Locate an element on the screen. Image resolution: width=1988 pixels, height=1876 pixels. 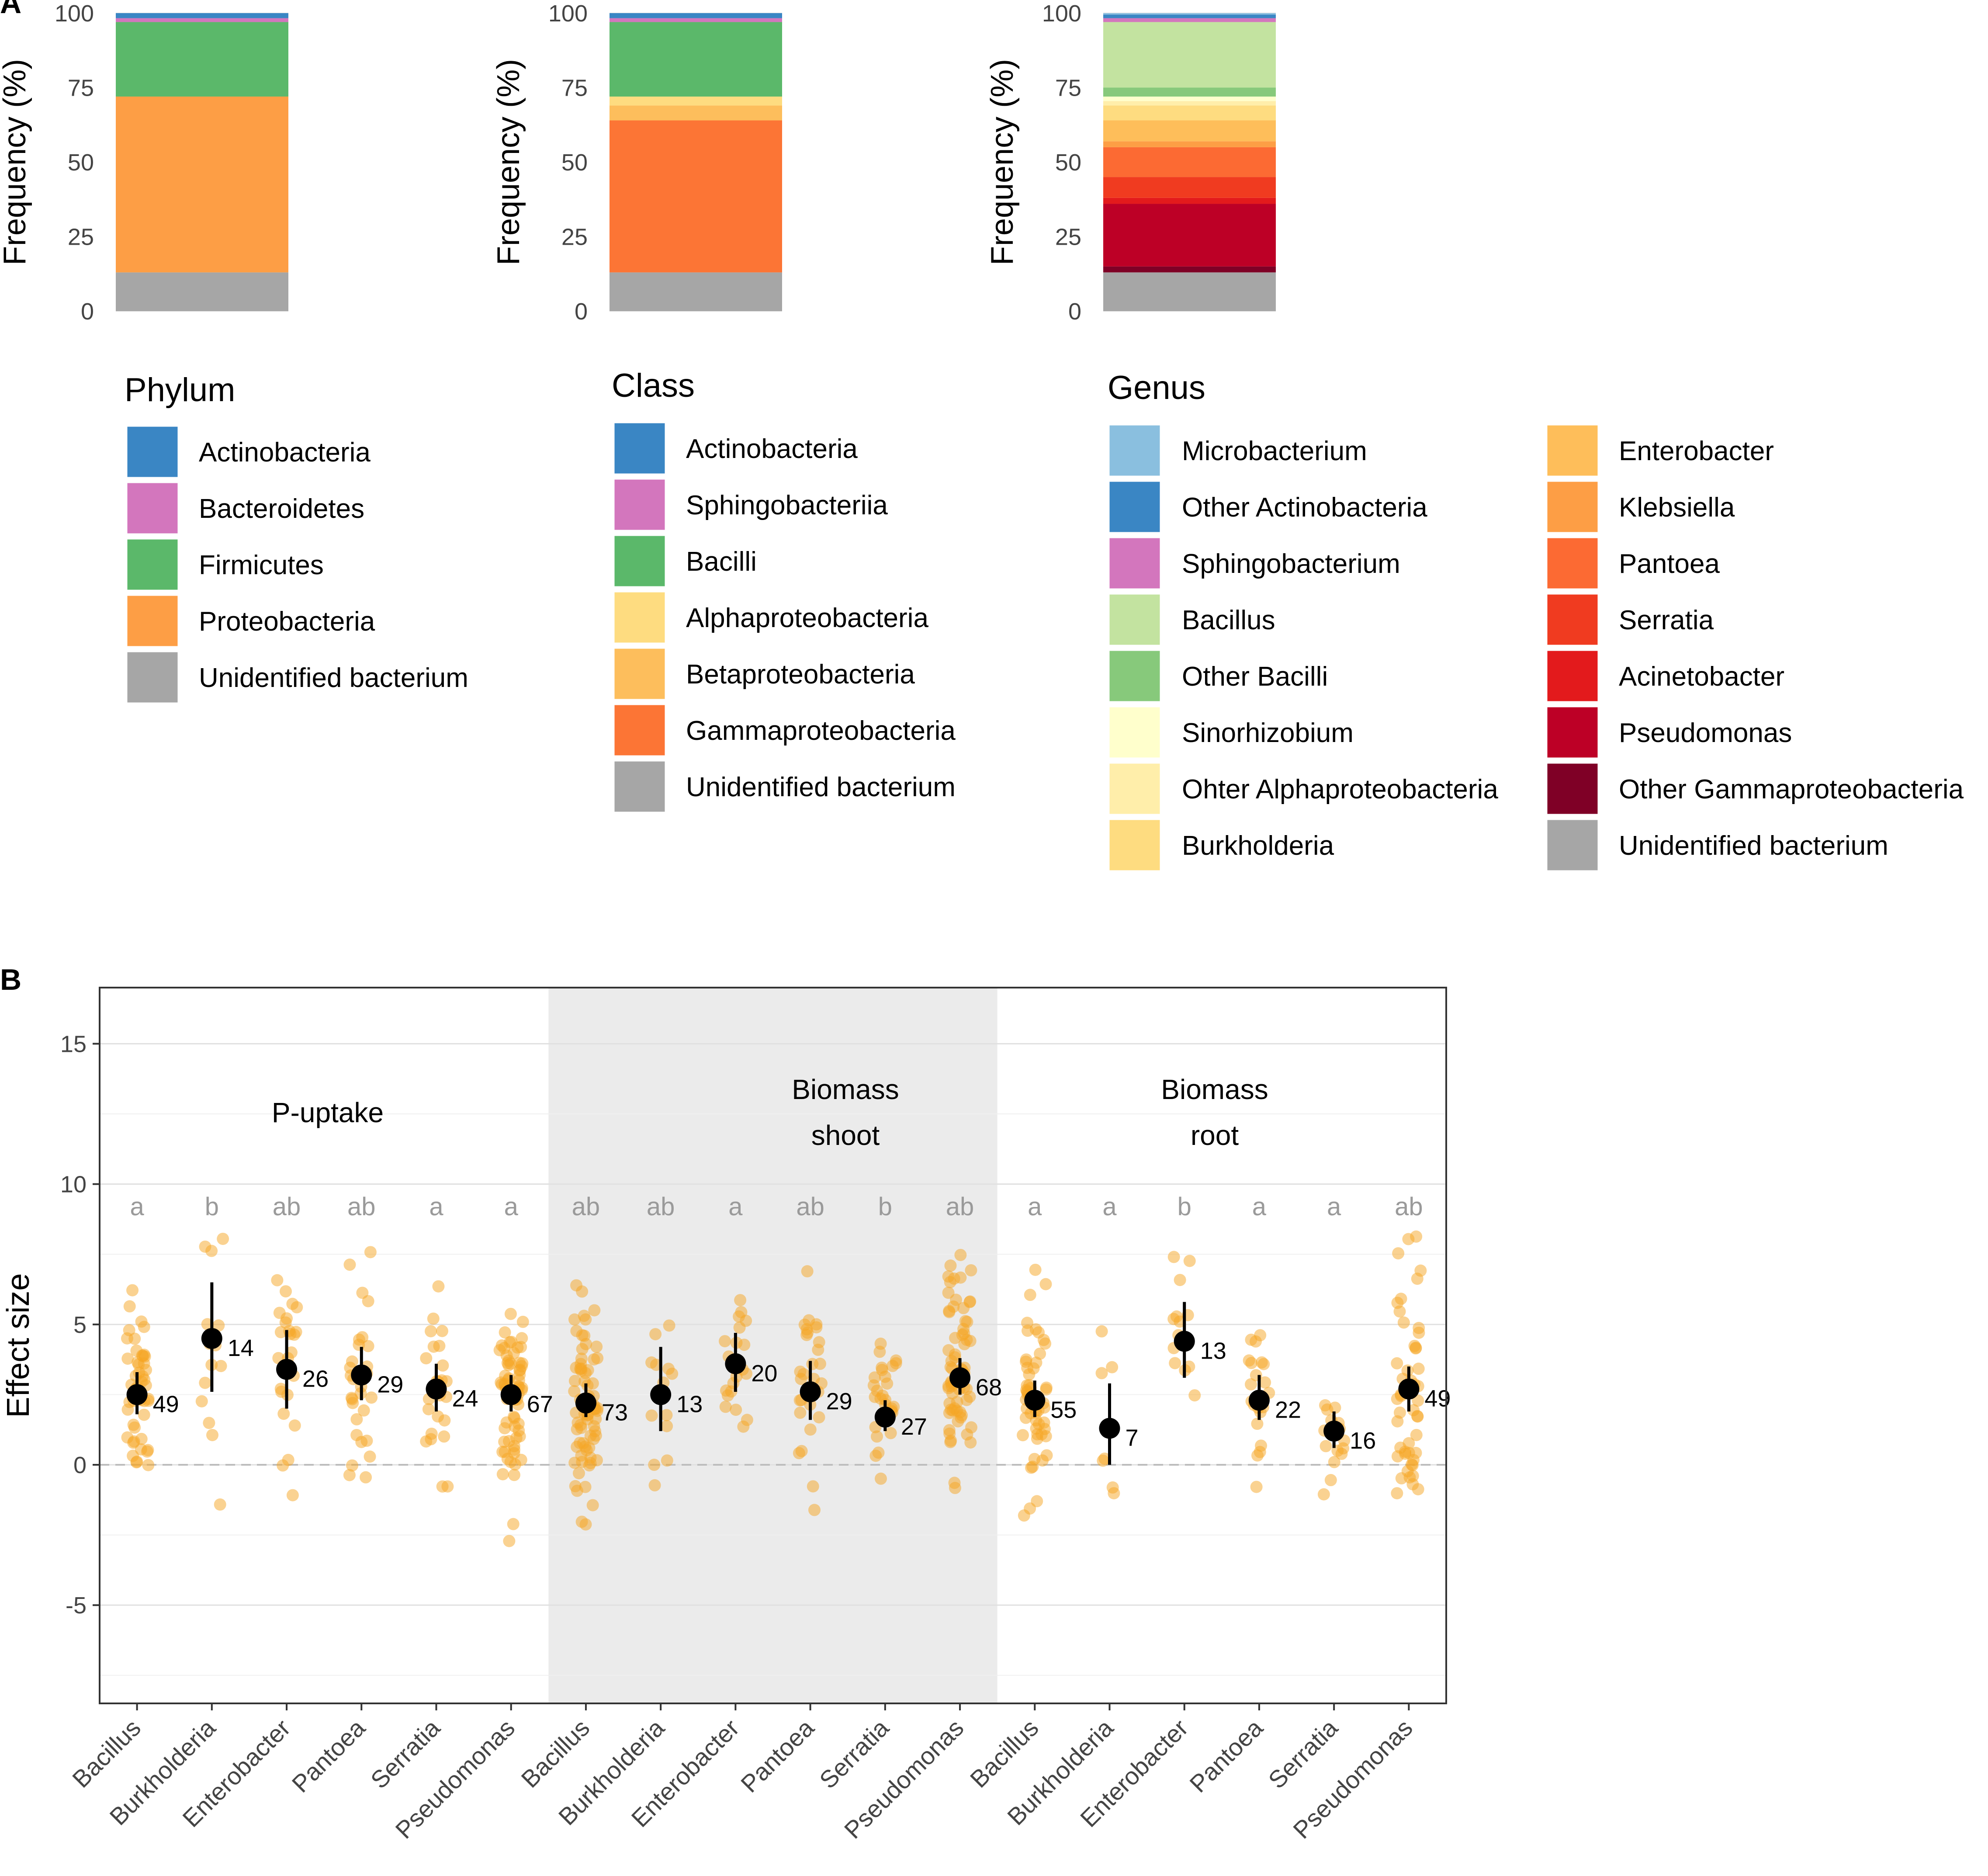
genus-legend-key-burkholderia is located at coordinates (1134, 845).